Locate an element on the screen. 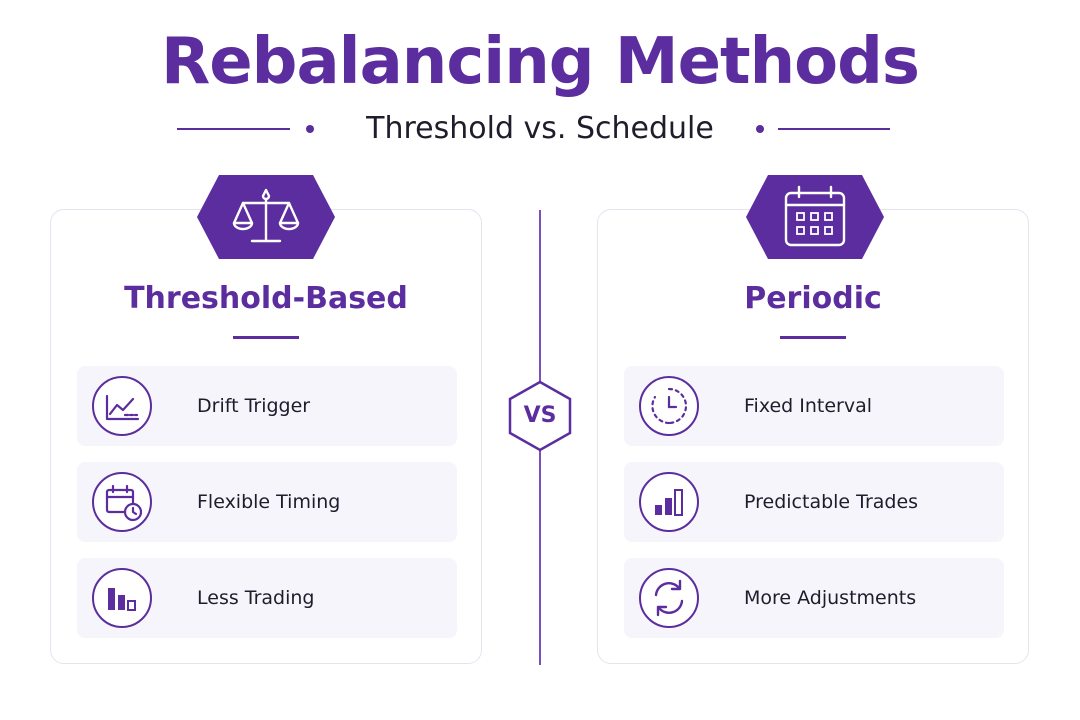  list-item-label: Flexible Timing is located at coordinates (269, 502).